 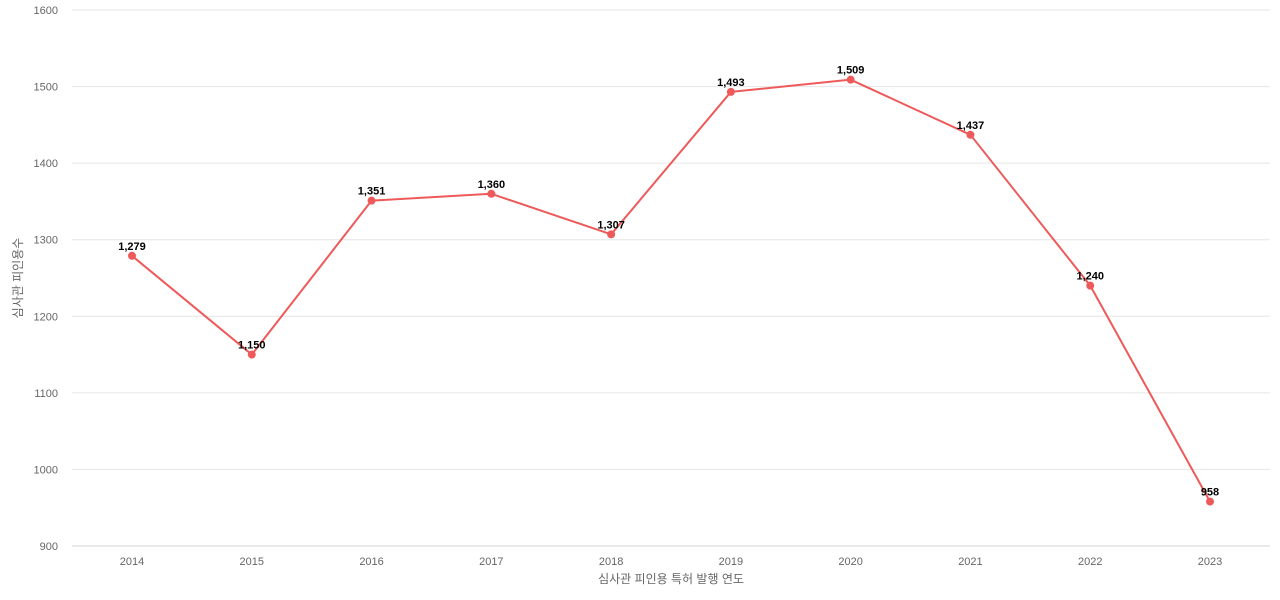 What do you see at coordinates (252, 346) in the screenshot?
I see `data-label: 1,150` at bounding box center [252, 346].